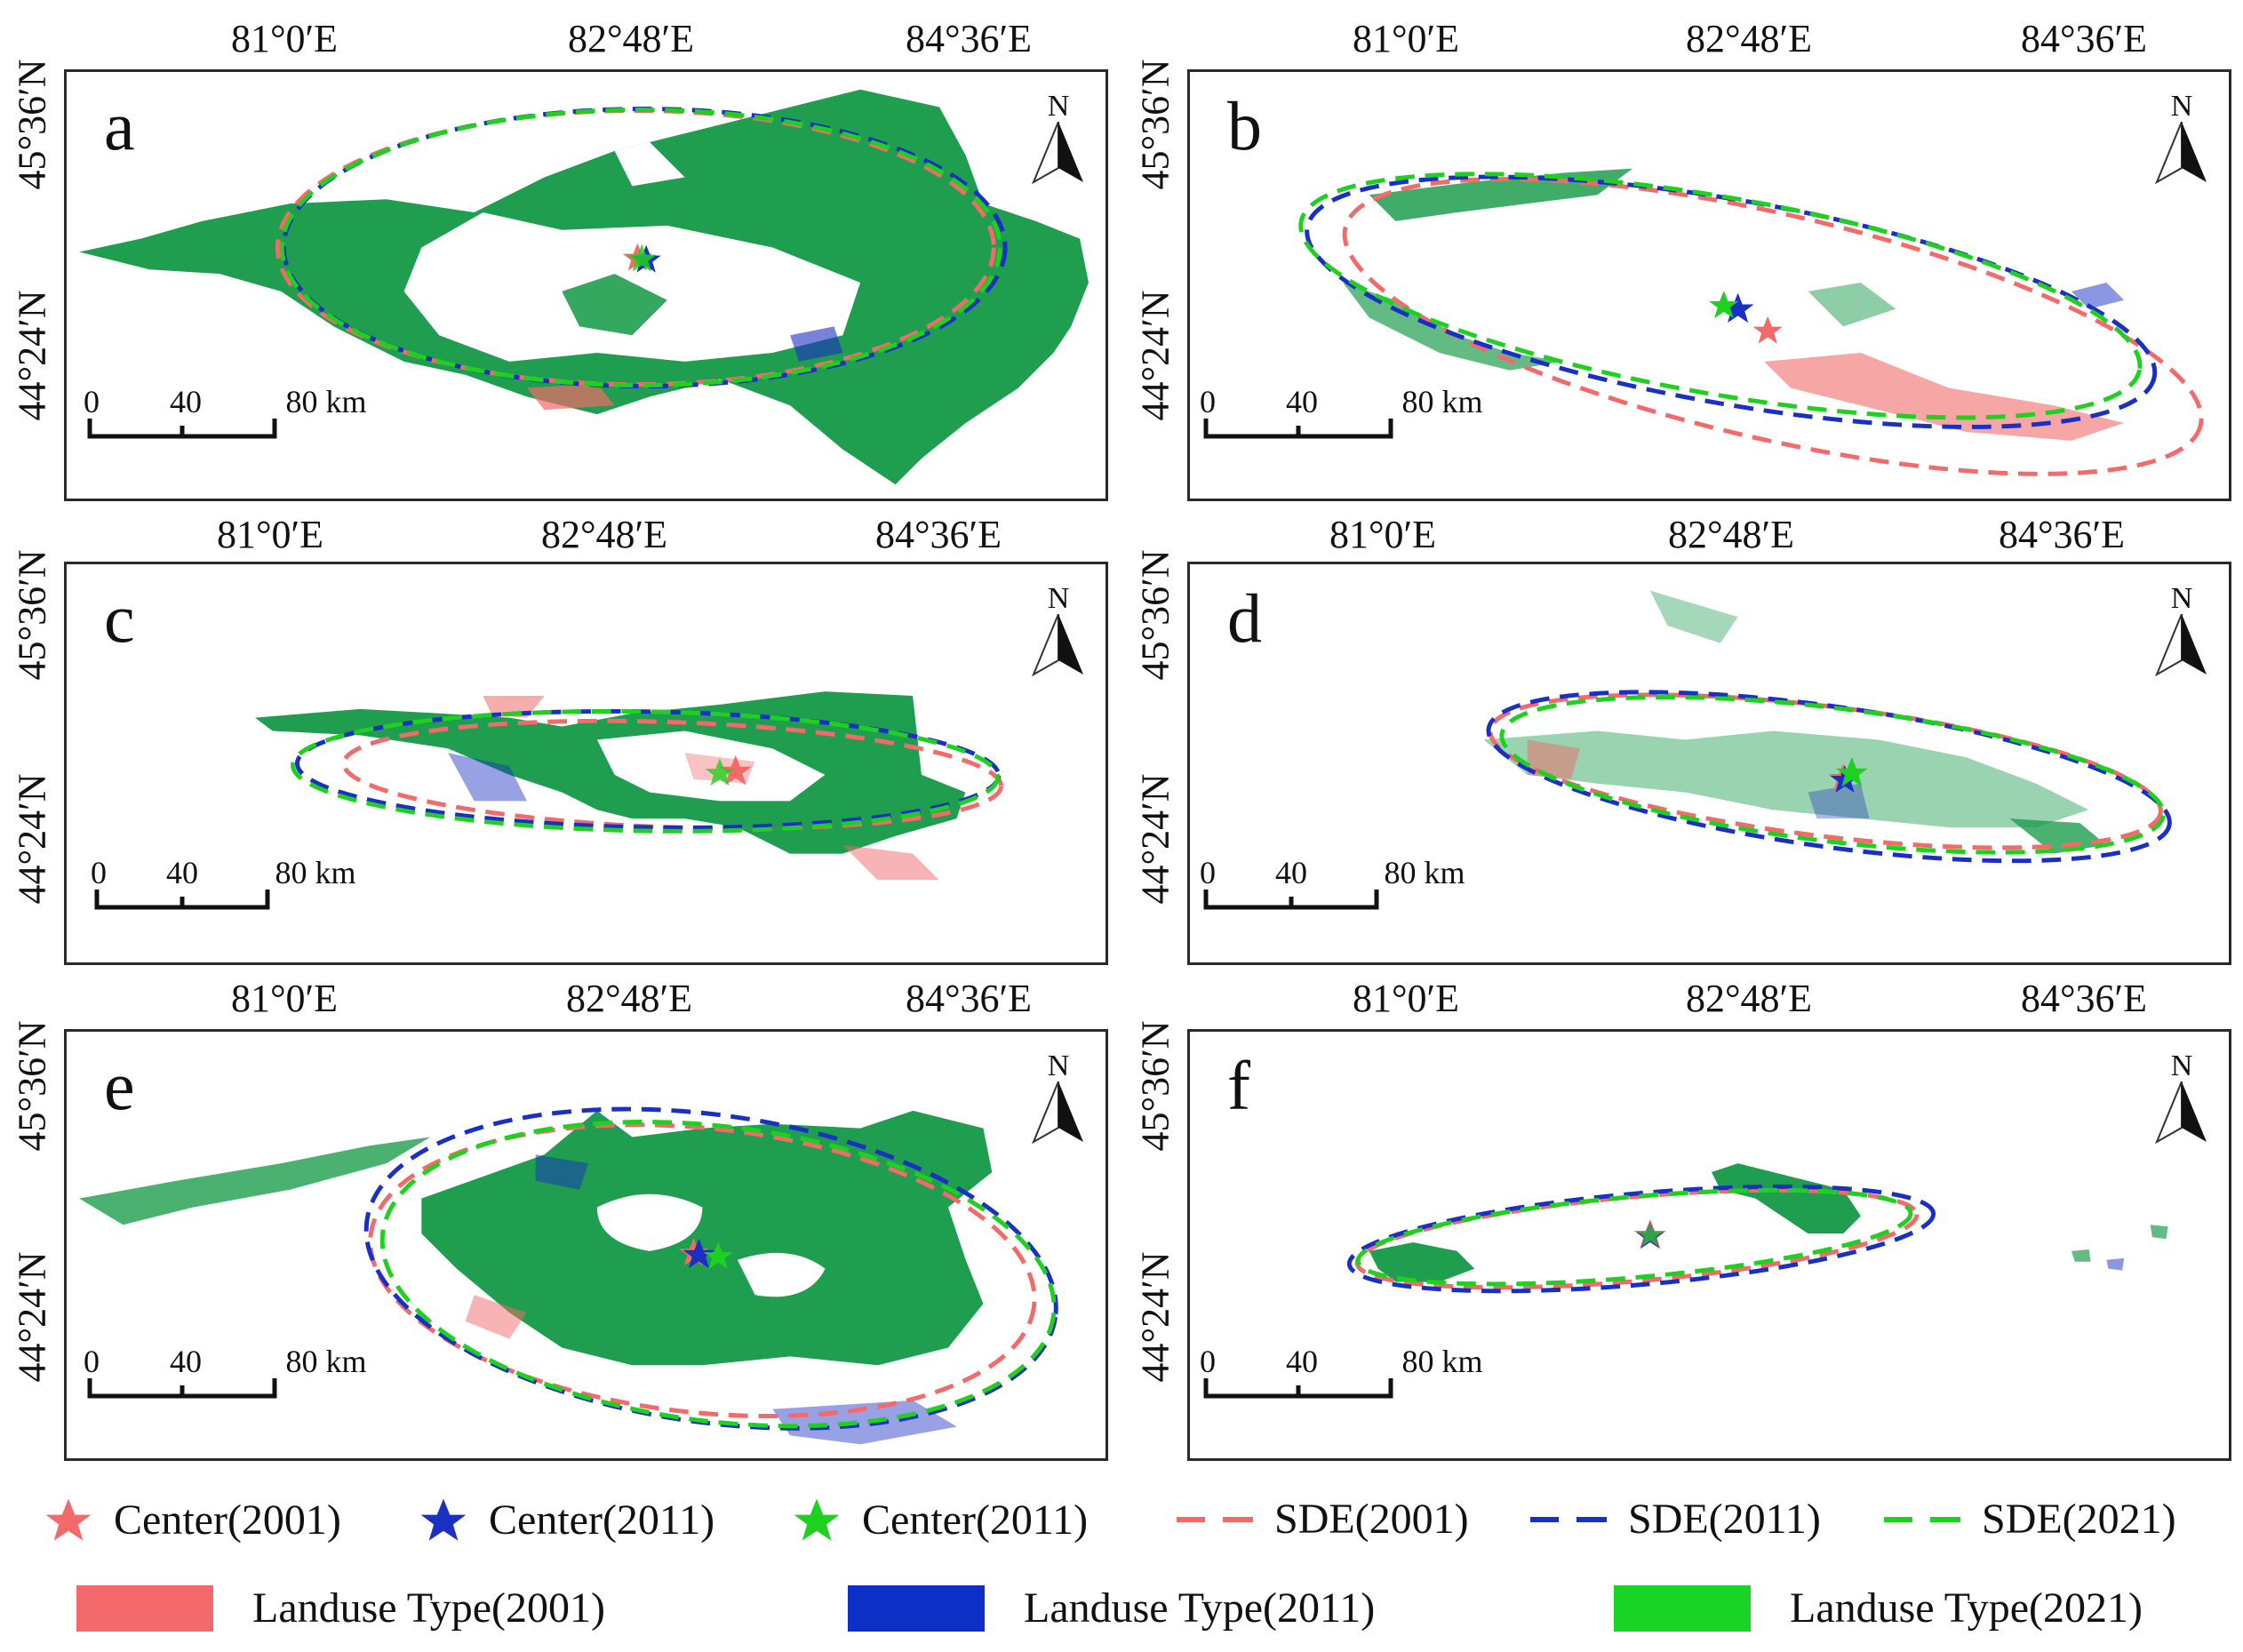  I want to click on panel-label: d, so click(1244, 618).